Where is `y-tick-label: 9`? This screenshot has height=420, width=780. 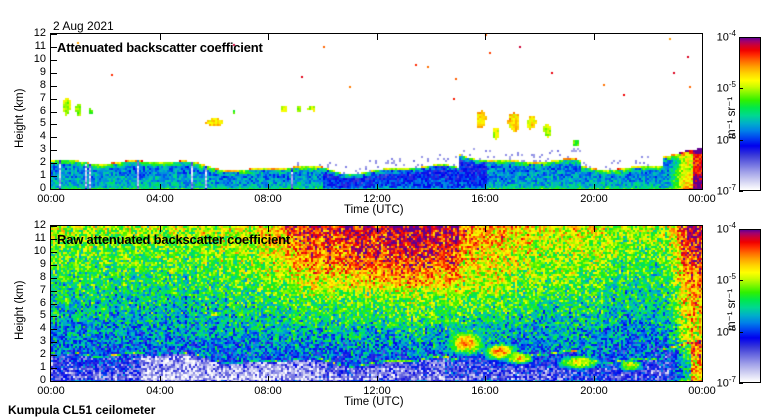
y-tick-label: 9 is located at coordinates (42, 72).